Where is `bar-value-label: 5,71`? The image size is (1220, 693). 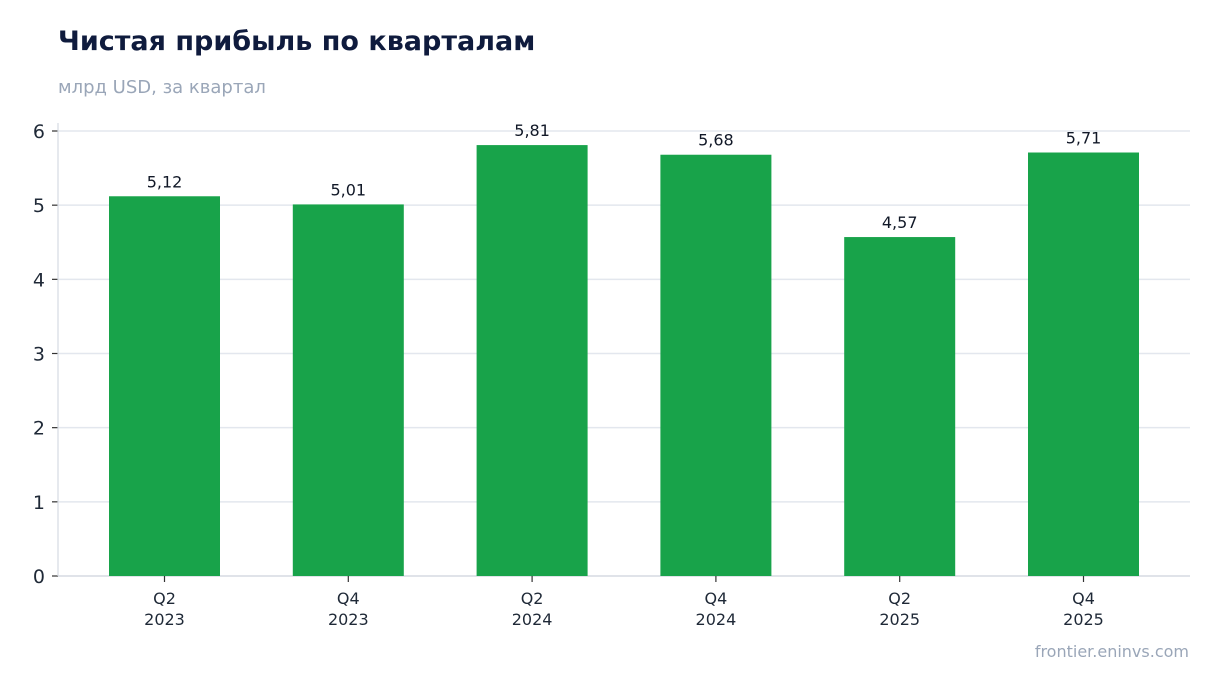
bar-value-label: 5,71 is located at coordinates (1084, 138).